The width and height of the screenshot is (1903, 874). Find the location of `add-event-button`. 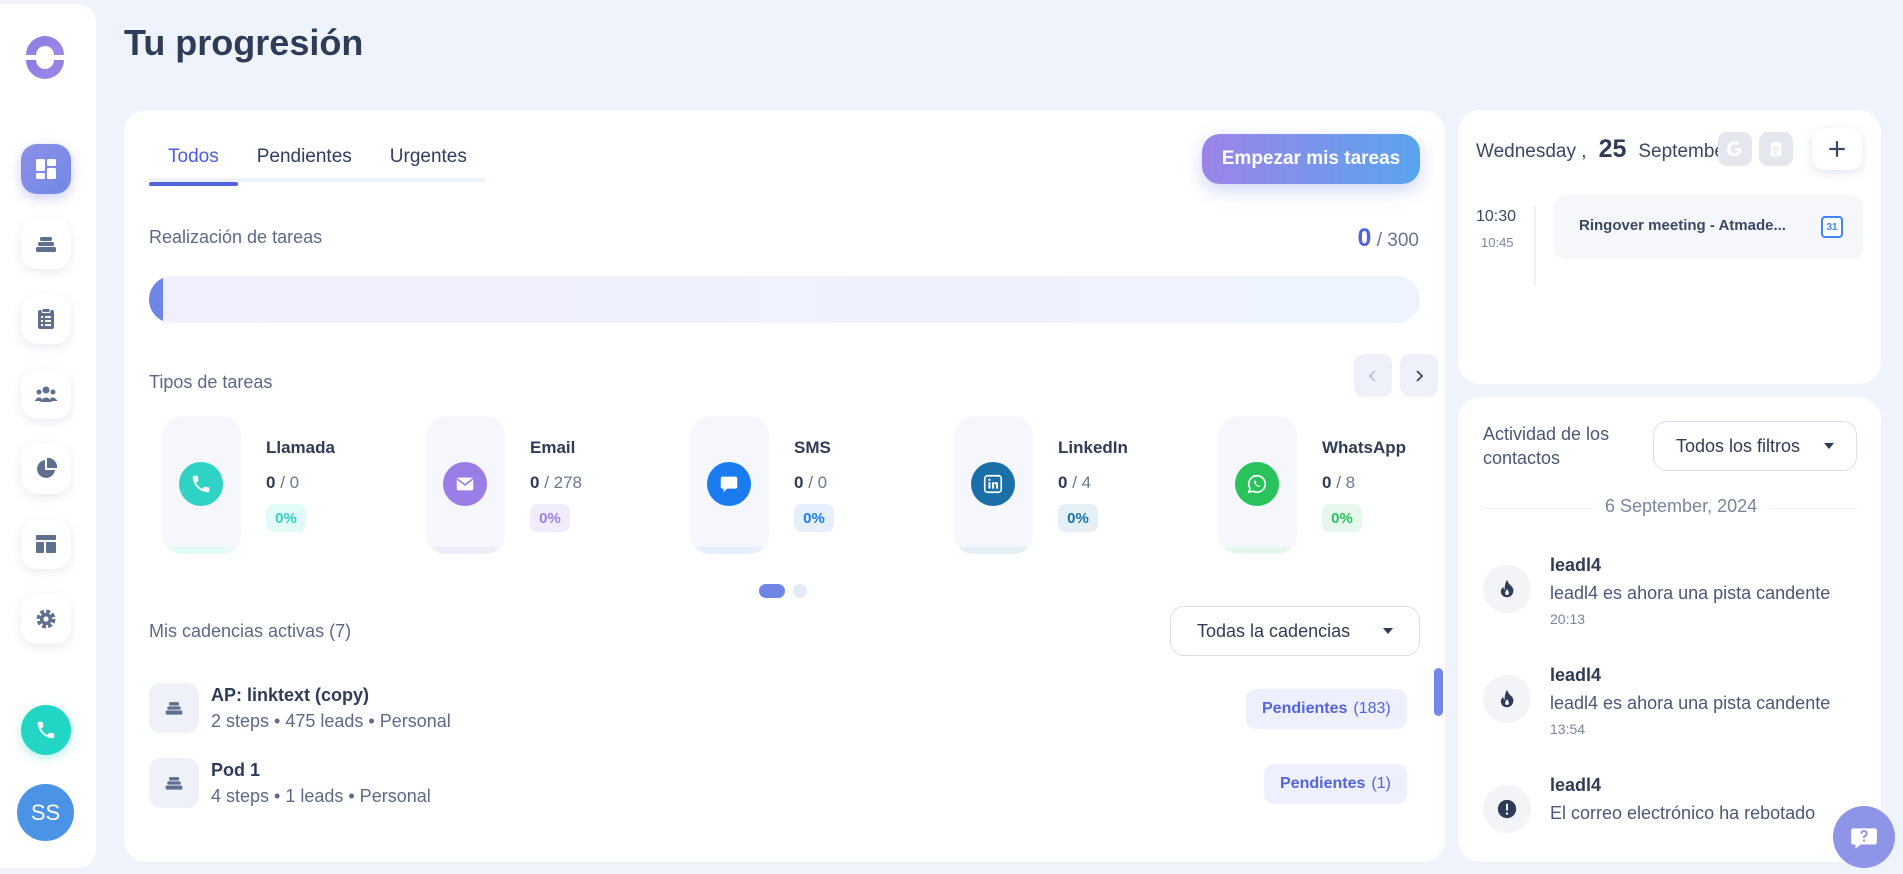

add-event-button is located at coordinates (1837, 149).